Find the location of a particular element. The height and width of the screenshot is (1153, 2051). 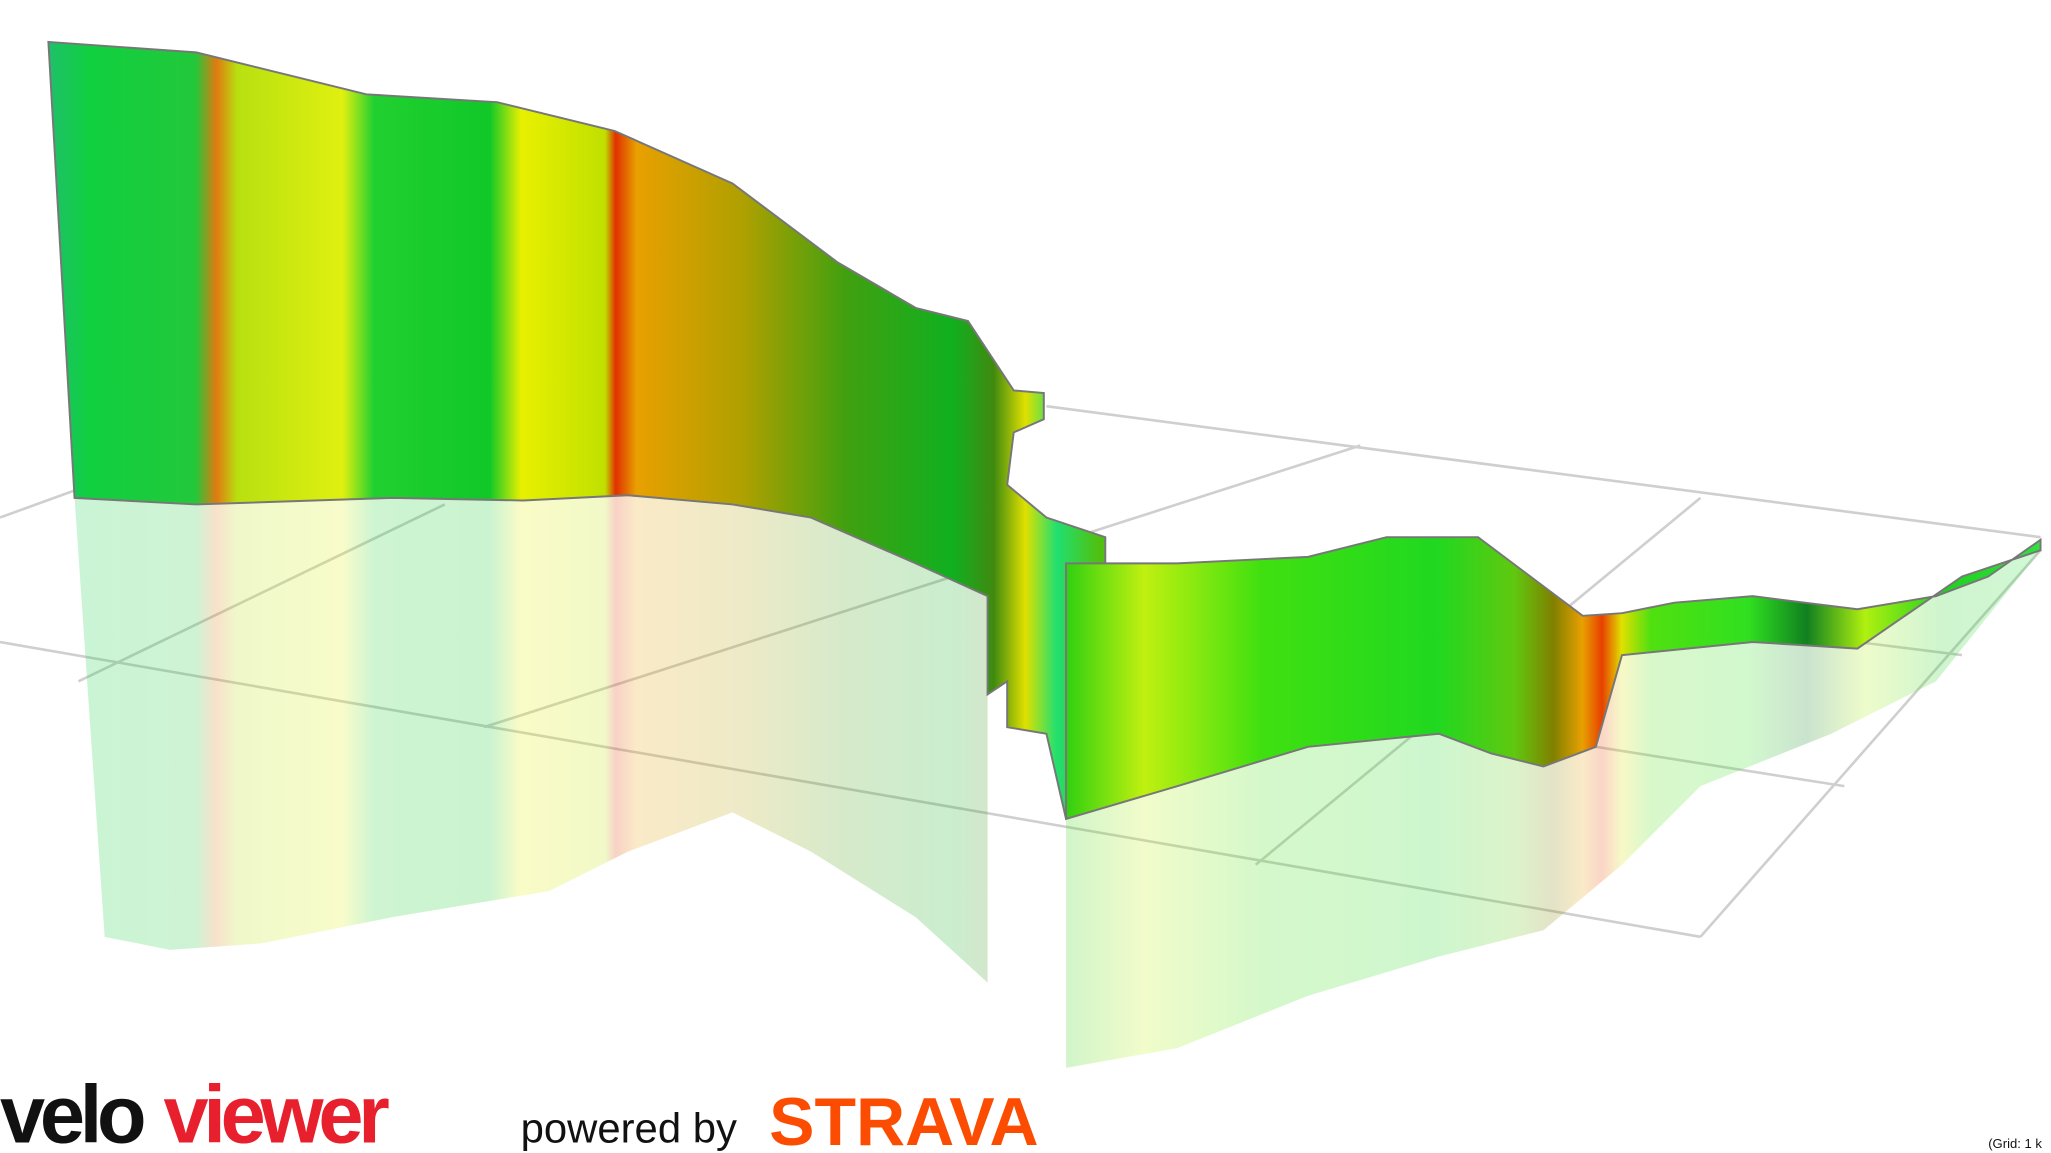

strava-logo: STRAVA is located at coordinates (904, 1118).